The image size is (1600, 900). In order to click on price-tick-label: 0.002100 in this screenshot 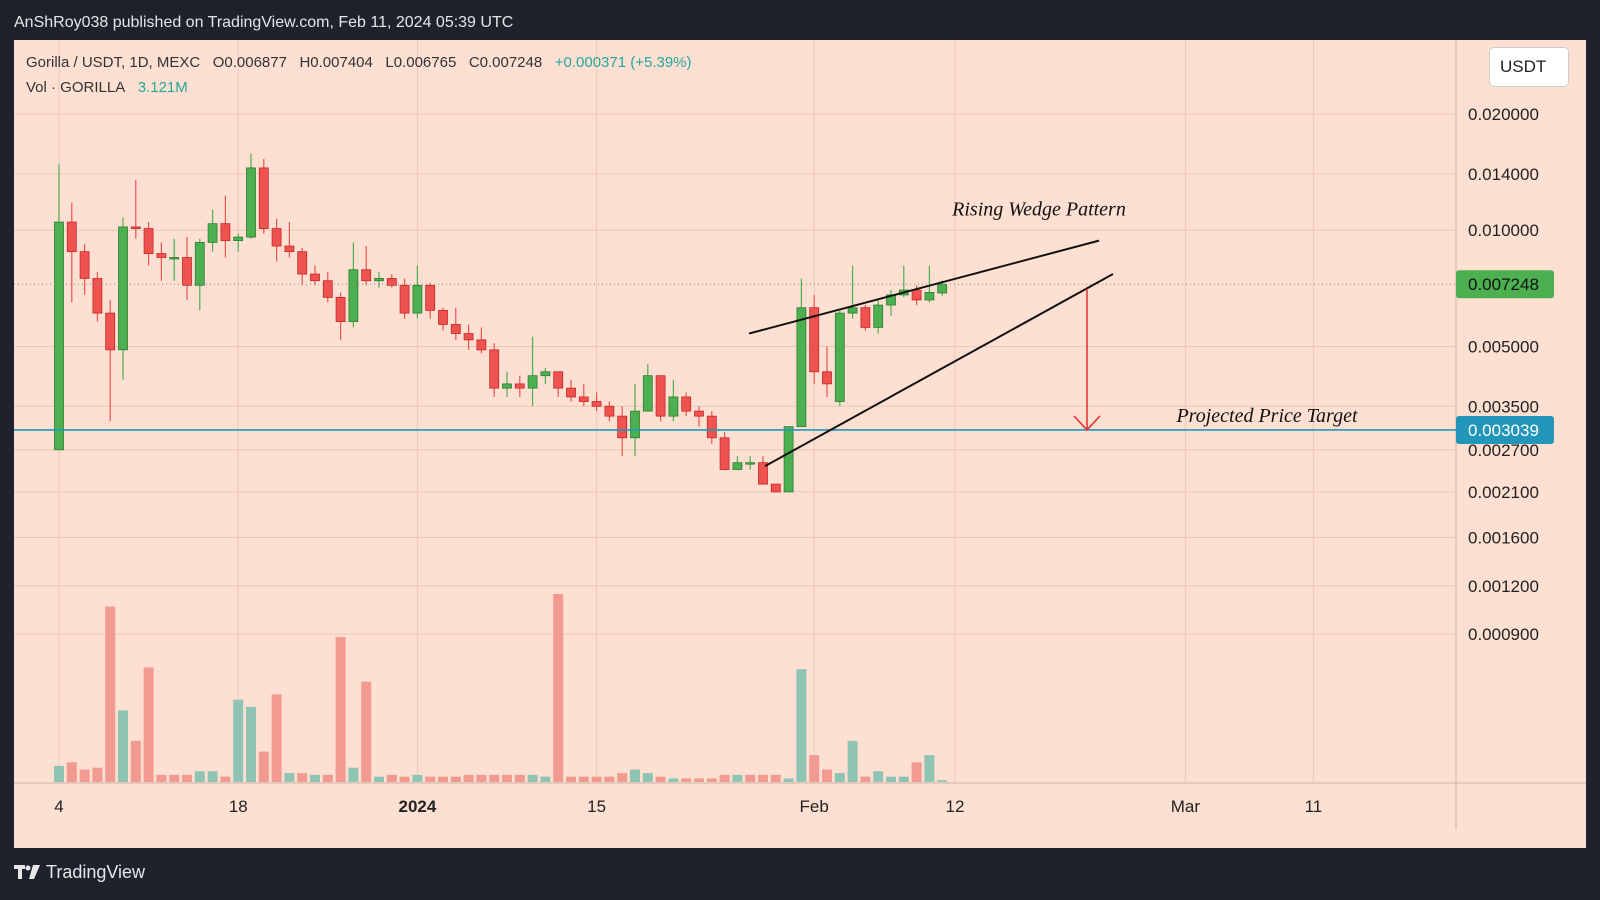, I will do `click(1503, 492)`.